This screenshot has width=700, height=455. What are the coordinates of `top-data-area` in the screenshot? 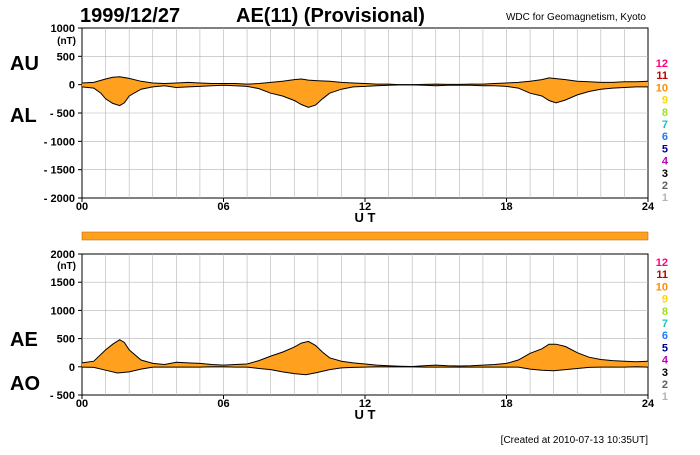 It's located at (365, 92).